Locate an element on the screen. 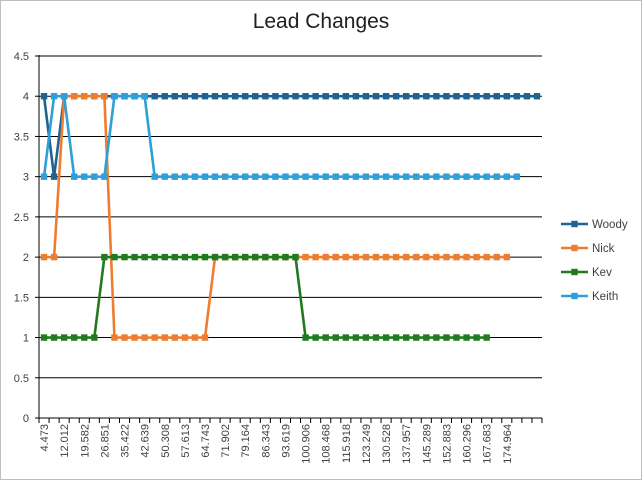 The image size is (642, 480). x-tick-label: 152.883 is located at coordinates (447, 444).